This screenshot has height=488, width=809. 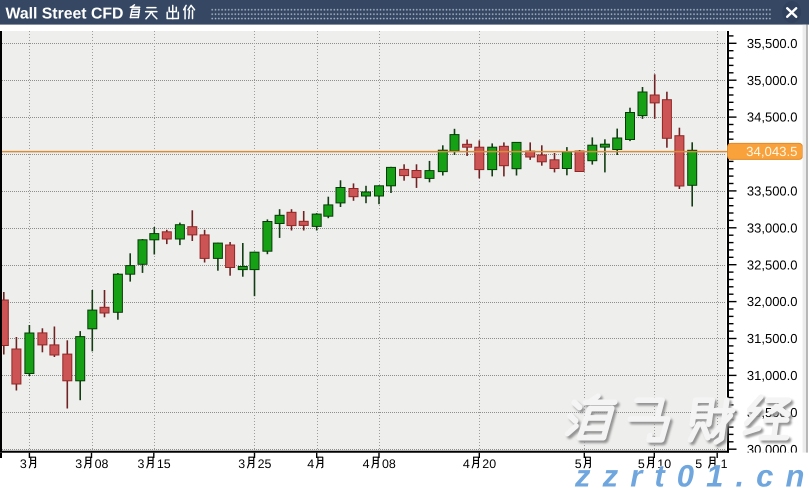 I want to click on svg-text: Wall Street CFD, so click(x=65, y=13).